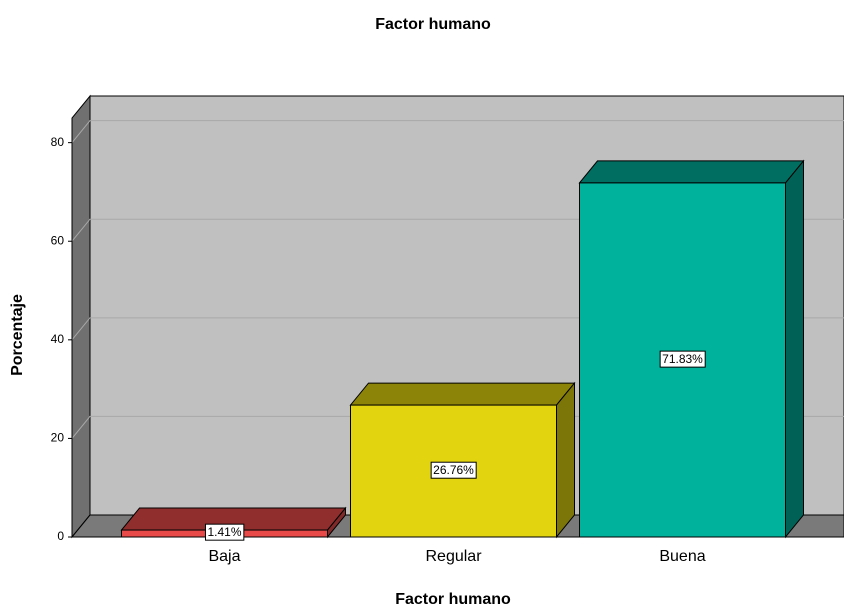  I want to click on x-axis-title: Factor humano, so click(453, 599).